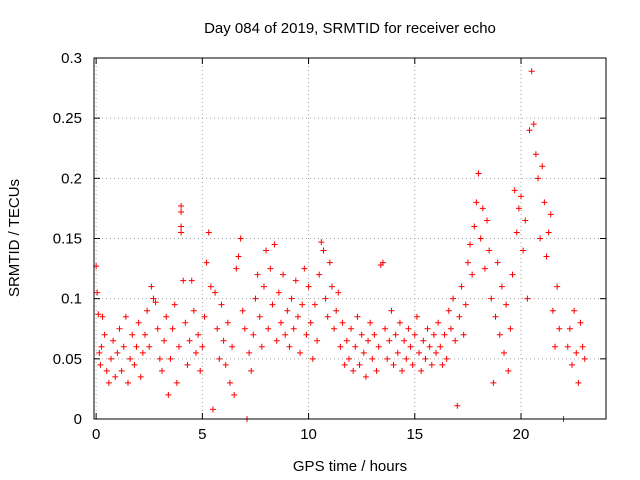  I want to click on y-tick-label: 0.3, so click(71, 58).